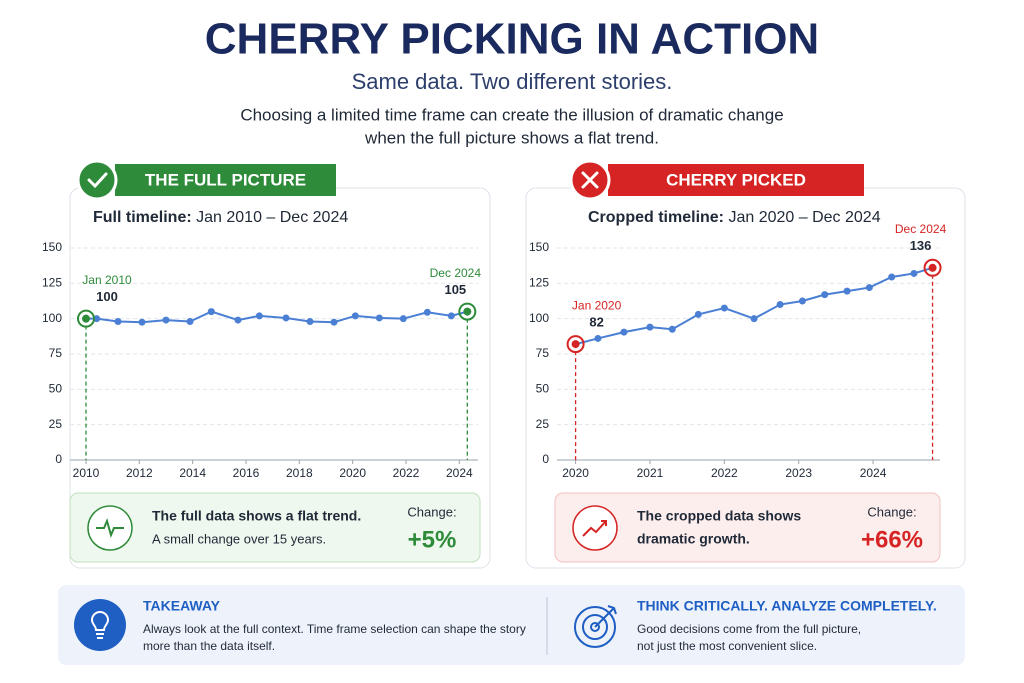  I want to click on data-label: 100, so click(107, 296).